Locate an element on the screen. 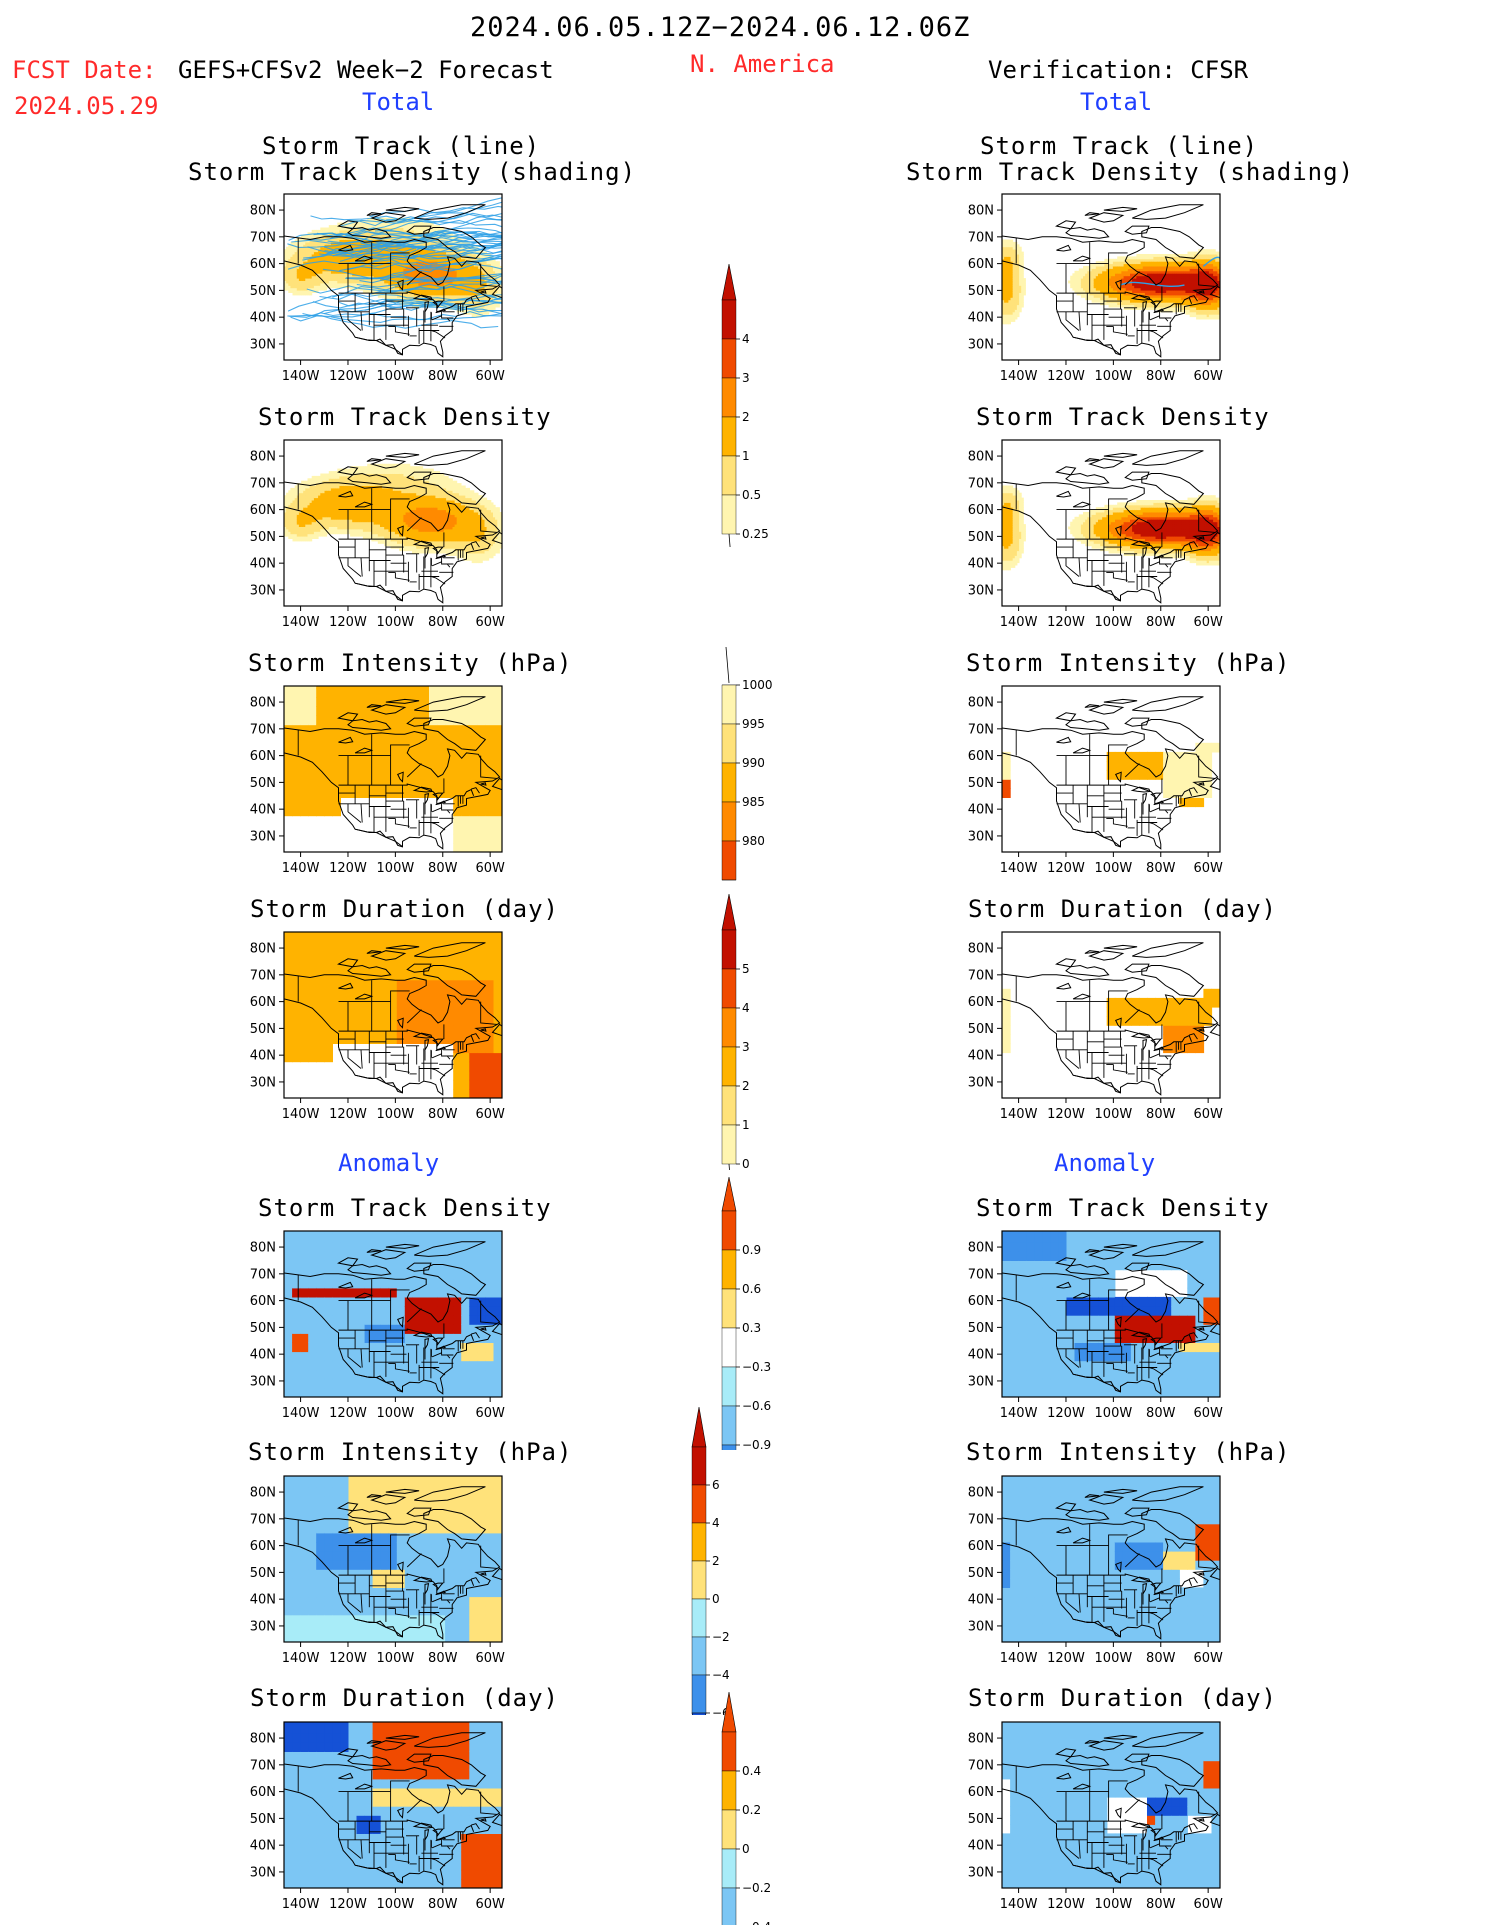  title-intensity-anom-left: Storm Intensity (hPa) is located at coordinates (410, 1452).